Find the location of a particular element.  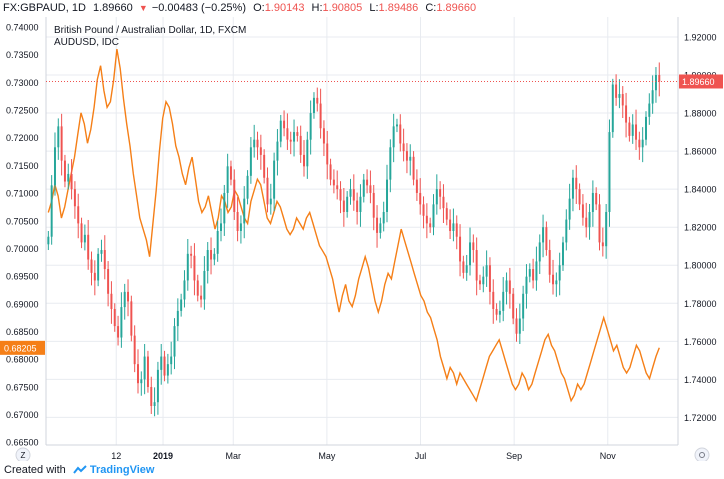

left-axis-tick-label: 0.74000 is located at coordinates (22, 27).